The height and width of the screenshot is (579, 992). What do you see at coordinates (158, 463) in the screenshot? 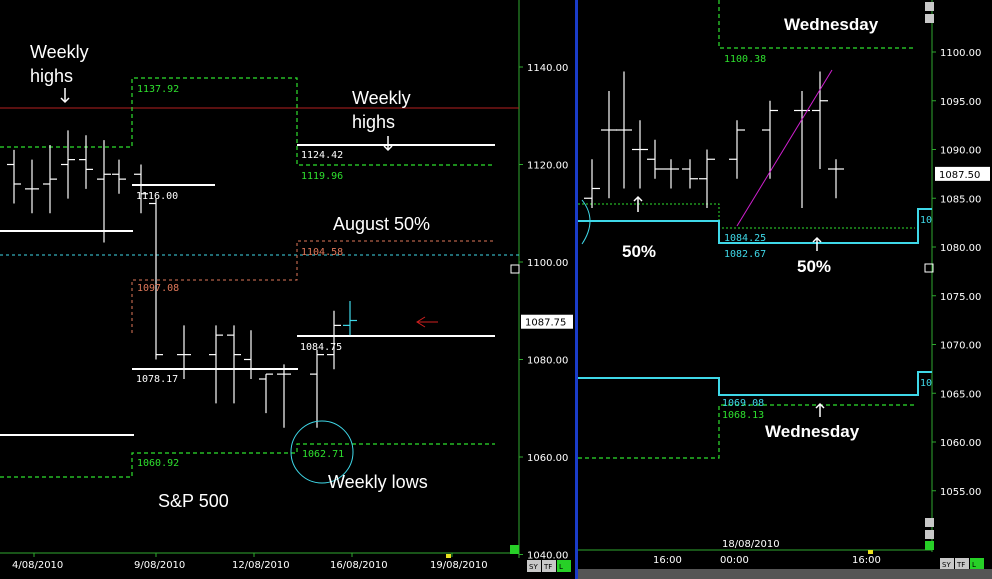
I see `level-label-lo1: 1060.92` at bounding box center [158, 463].